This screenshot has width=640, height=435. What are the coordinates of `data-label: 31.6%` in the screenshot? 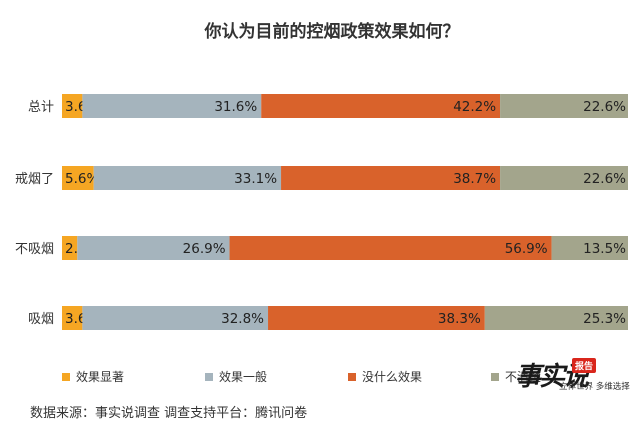 It's located at (235, 107).